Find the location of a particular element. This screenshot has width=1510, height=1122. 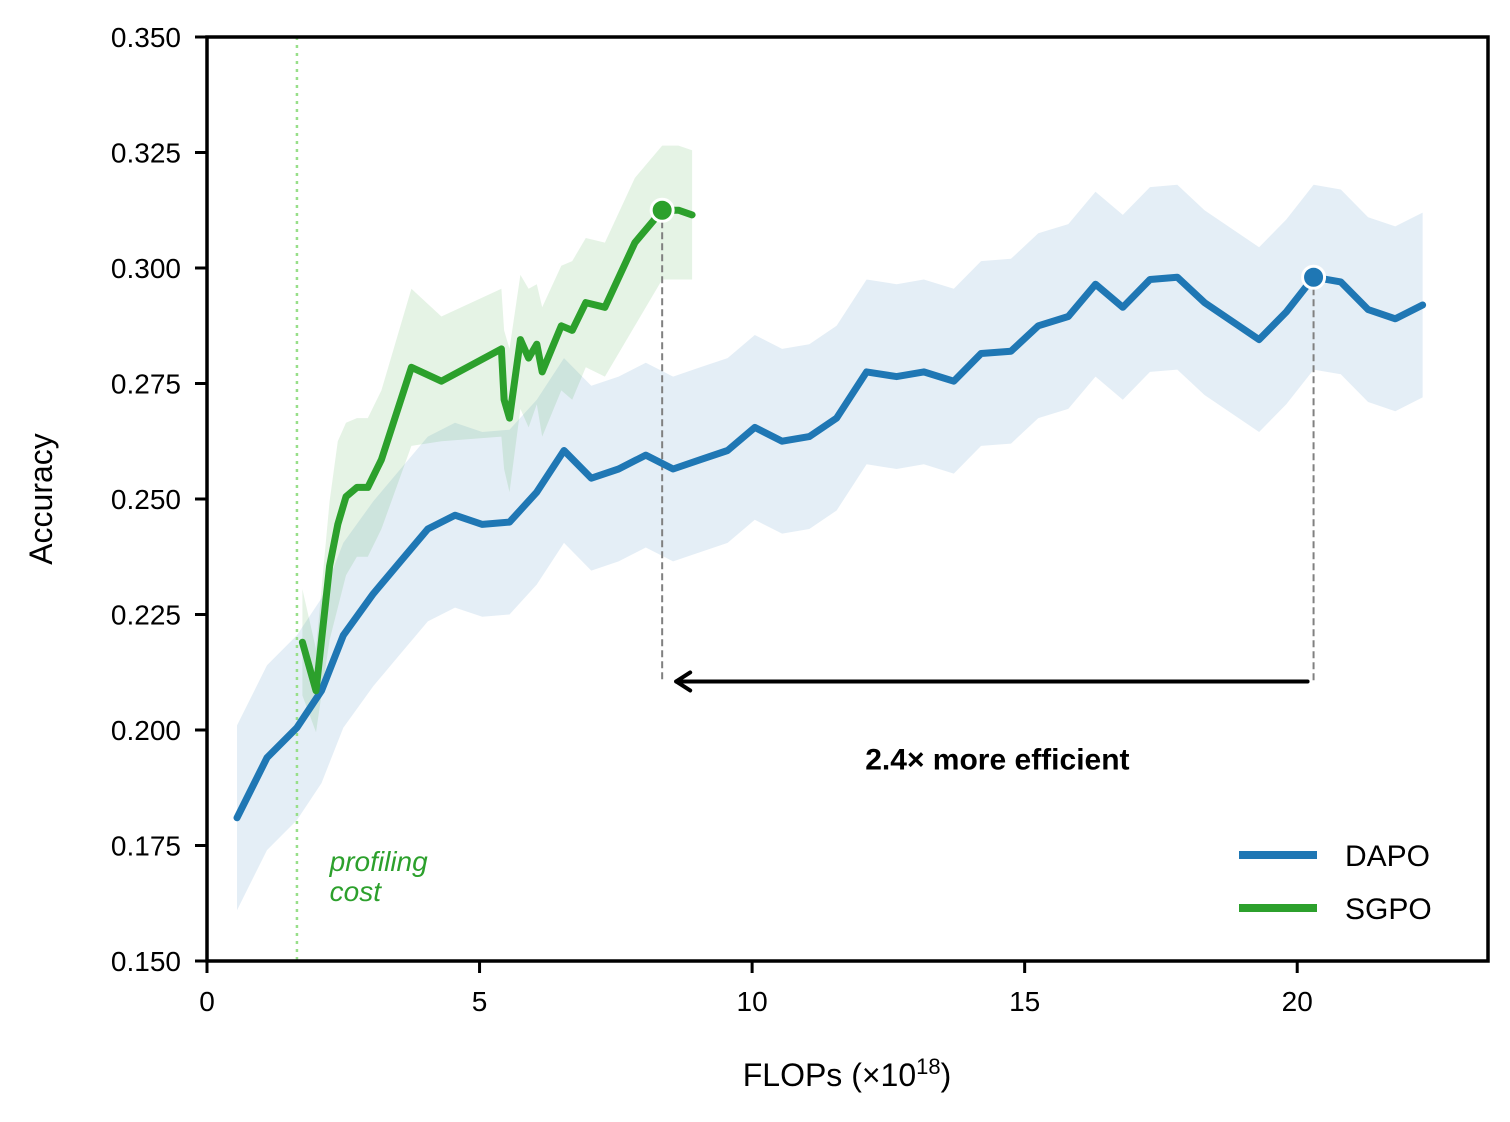

y-axis-title: Accuracy is located at coordinates (41, 499).